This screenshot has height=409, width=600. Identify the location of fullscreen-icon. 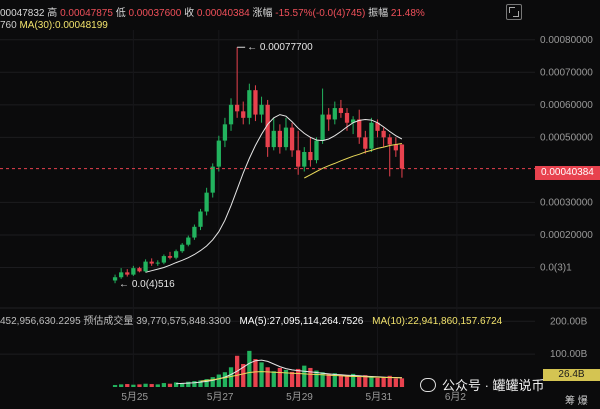
(514, 12).